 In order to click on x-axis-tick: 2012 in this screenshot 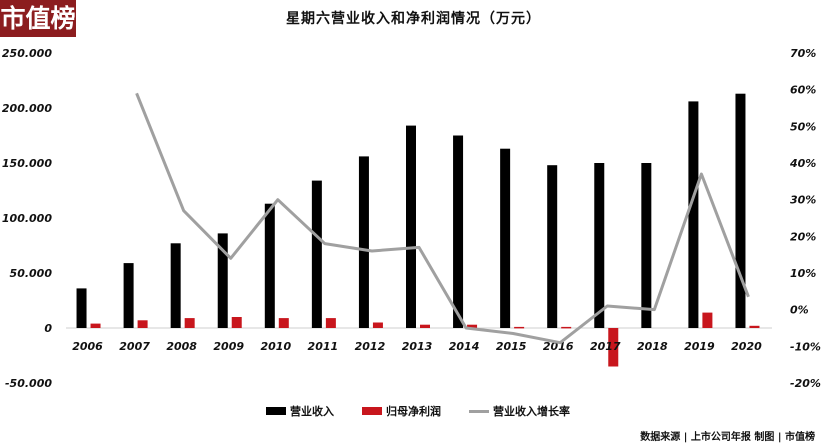, I will do `click(370, 346)`.